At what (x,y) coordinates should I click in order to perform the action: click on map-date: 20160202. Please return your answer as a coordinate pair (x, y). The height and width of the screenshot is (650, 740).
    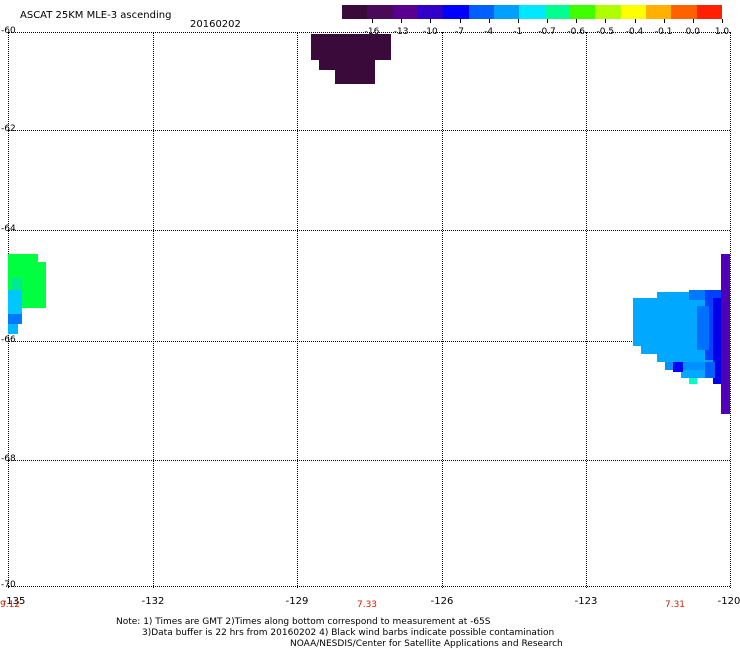
    Looking at the image, I should click on (215, 24).